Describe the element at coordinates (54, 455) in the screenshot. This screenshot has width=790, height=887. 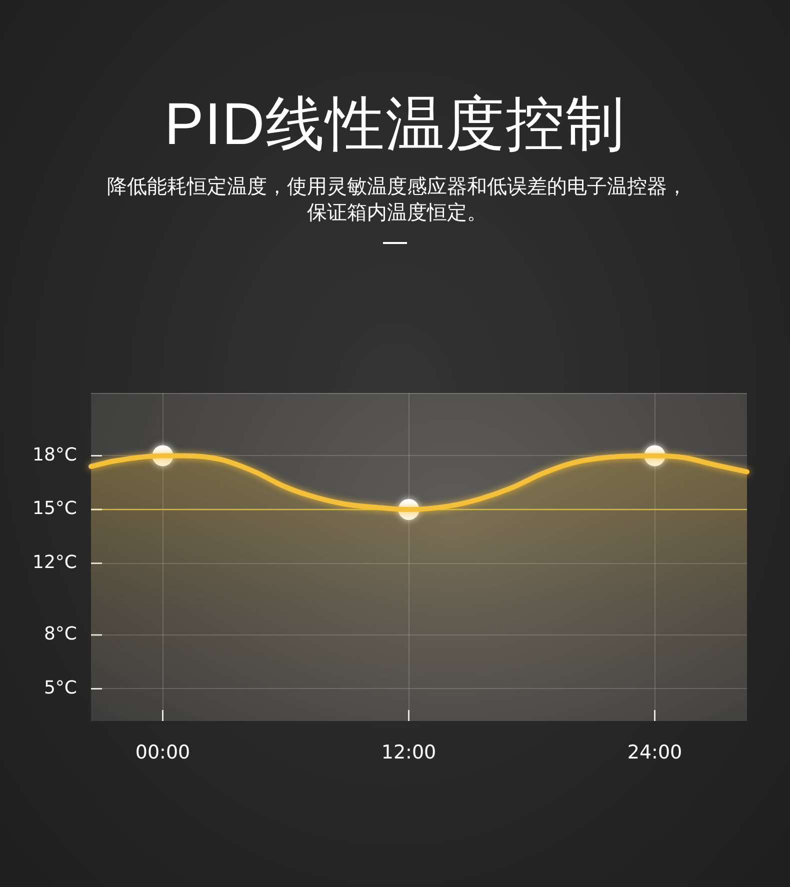
I see `y-tick-label: 18°C` at that location.